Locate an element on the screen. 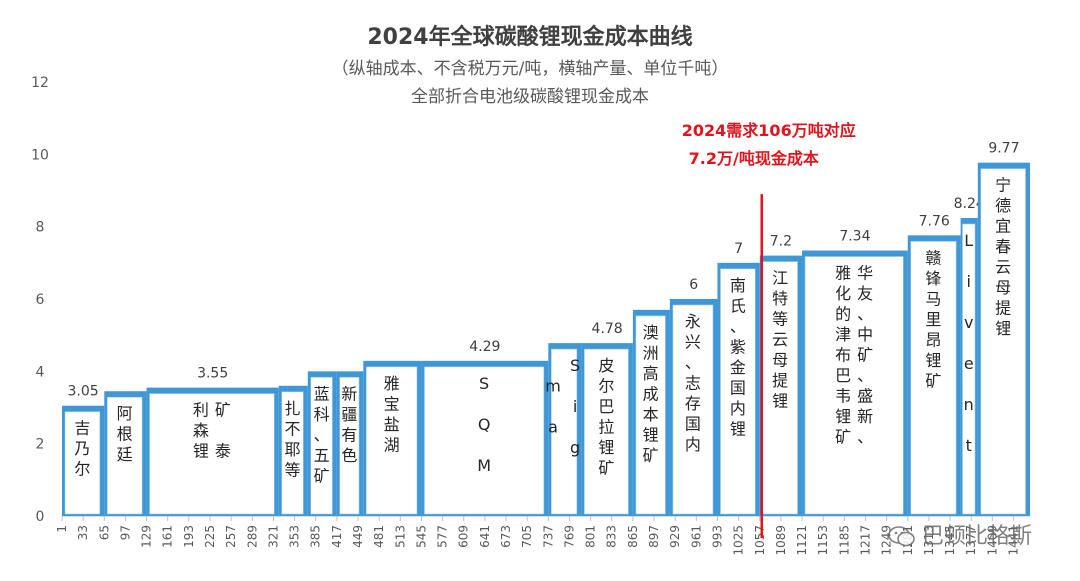 The image size is (1080, 581). cost-bar: 蓝科、五矿 is located at coordinates (322, 443).